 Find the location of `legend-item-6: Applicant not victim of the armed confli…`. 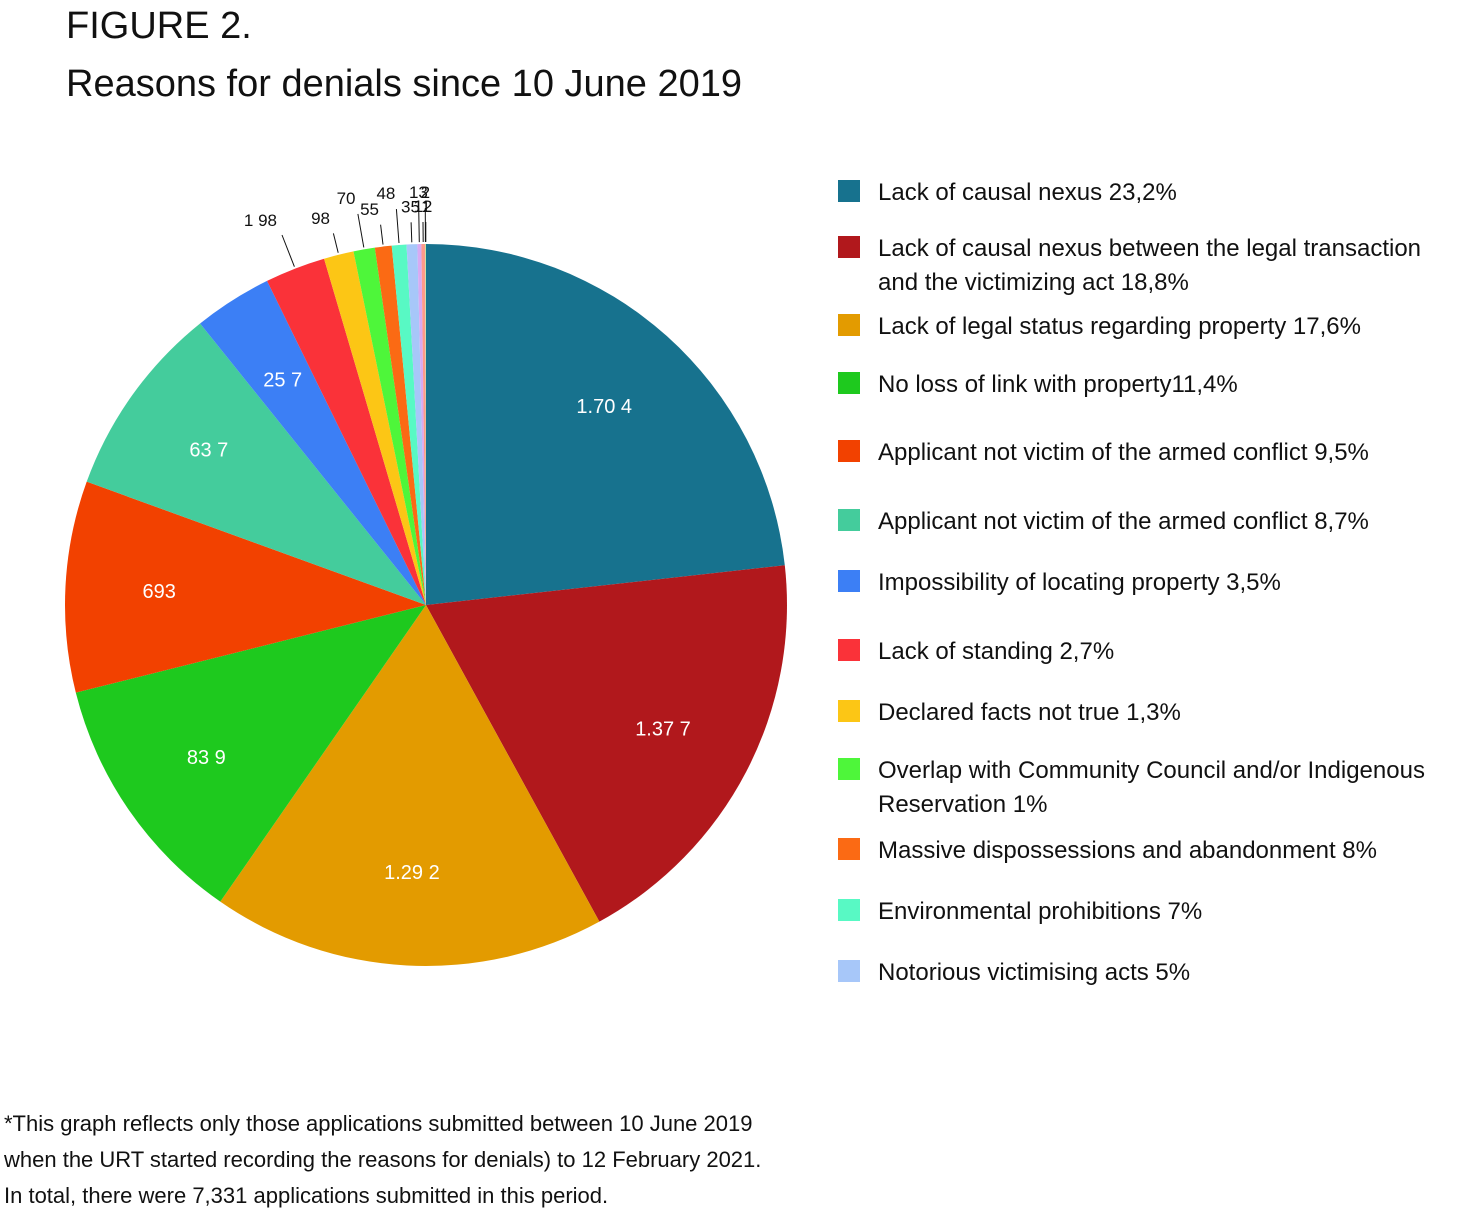

legend-item-6: Applicant not victim of the armed confli… is located at coordinates (1148, 522).